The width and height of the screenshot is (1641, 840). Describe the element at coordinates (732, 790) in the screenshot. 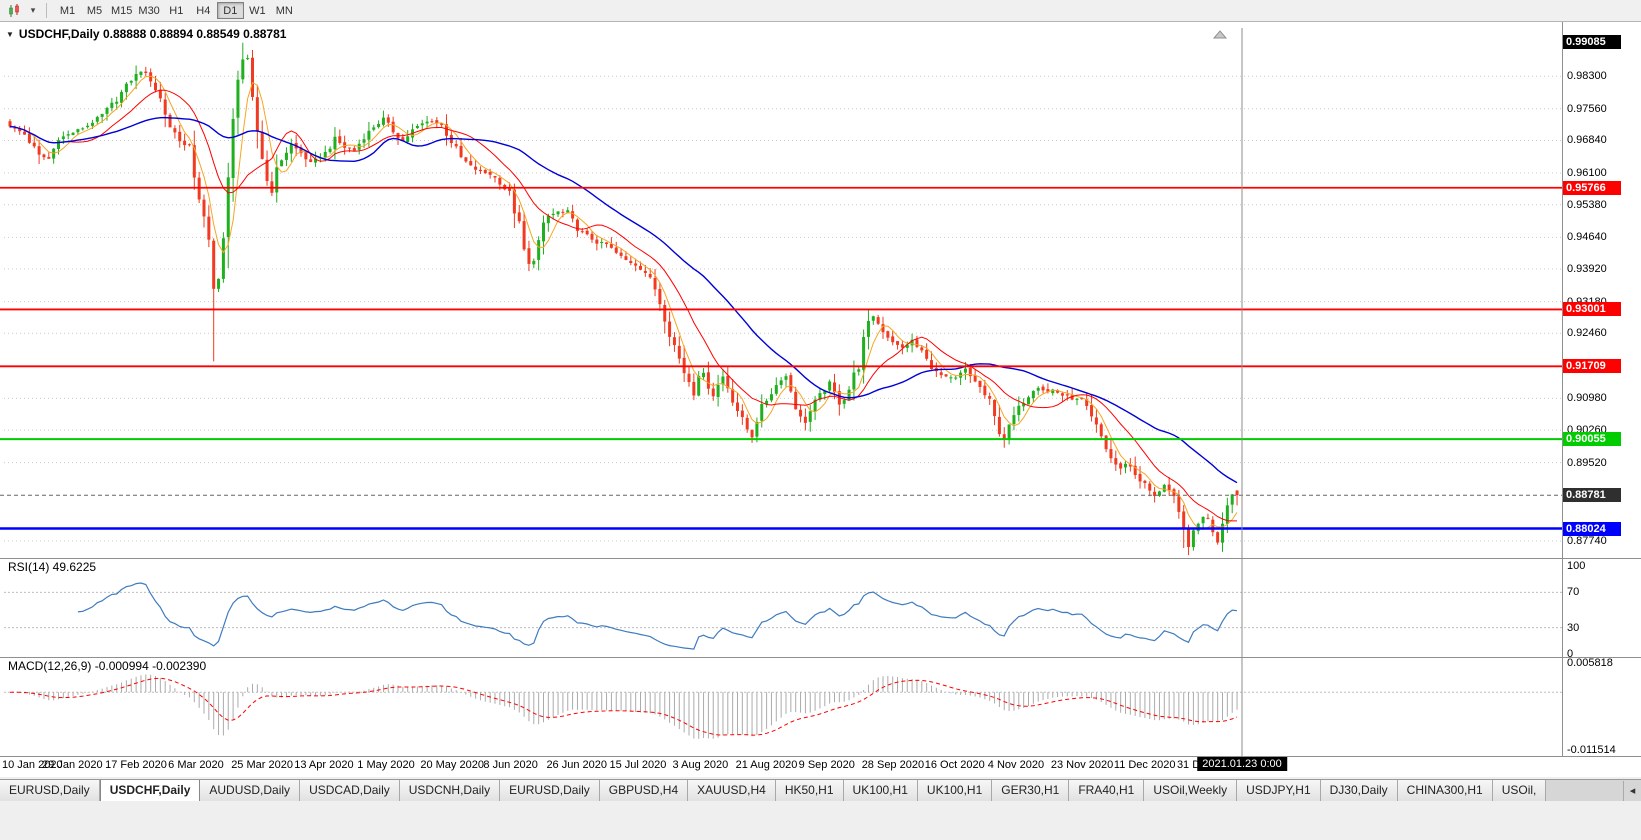

I see `chart-tab-xauusd-h4: XAUUSD,H4` at that location.